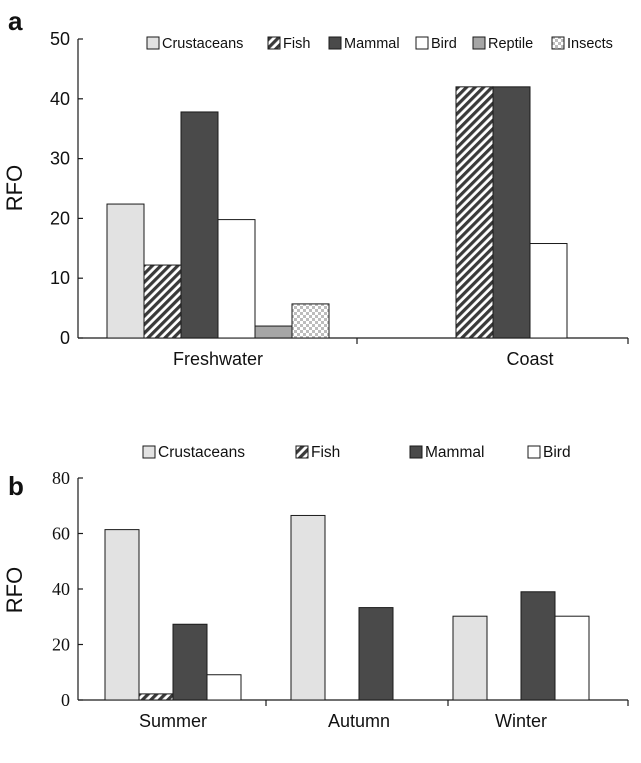  What do you see at coordinates (590, 44) in the screenshot?
I see `legend-label-insects: Insects` at bounding box center [590, 44].